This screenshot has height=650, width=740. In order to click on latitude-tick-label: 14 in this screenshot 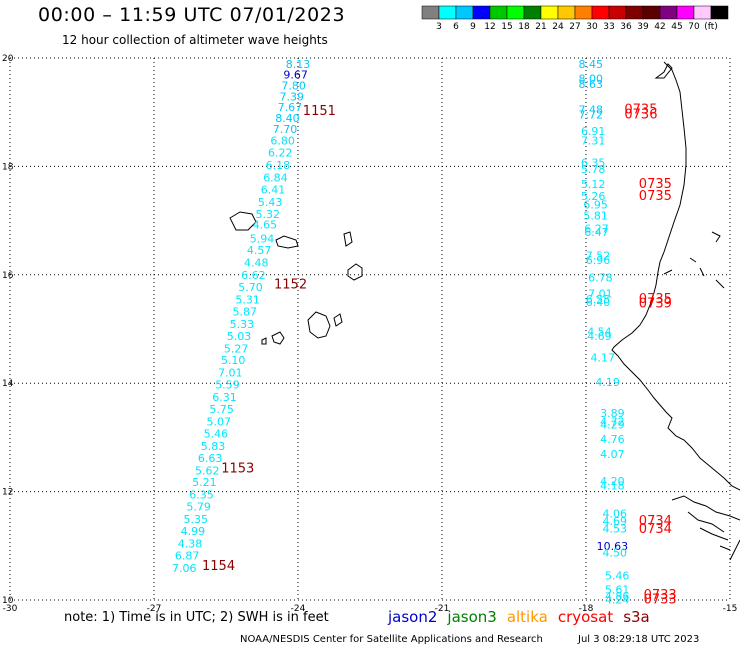, I will do `click(8, 384)`.